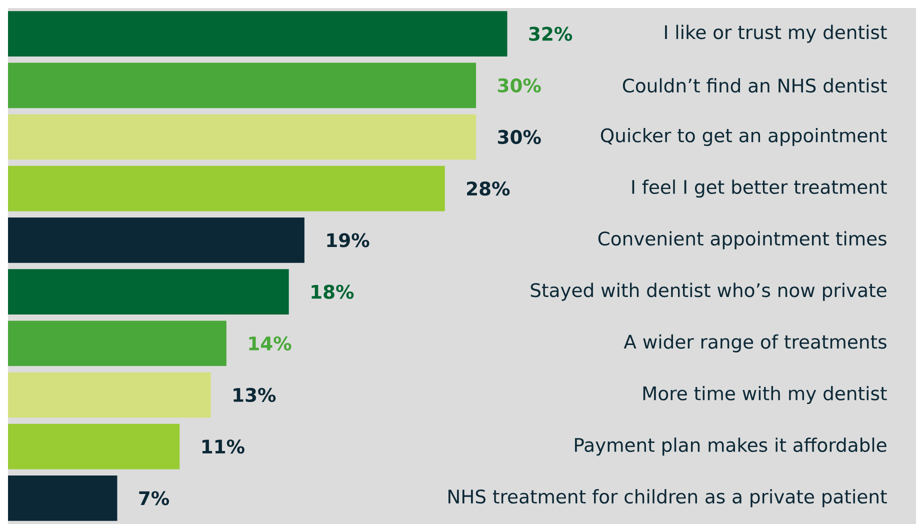 Image resolution: width=922 pixels, height=524 pixels. What do you see at coordinates (550, 33) in the screenshot?
I see `data-label: 32%` at bounding box center [550, 33].